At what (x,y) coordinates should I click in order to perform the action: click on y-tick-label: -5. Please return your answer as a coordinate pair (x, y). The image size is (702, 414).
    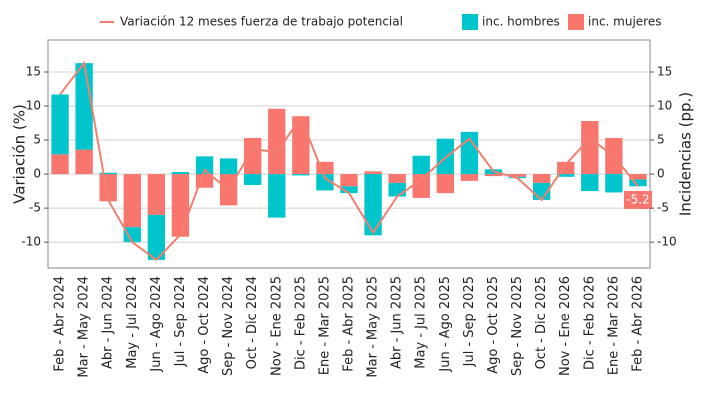
    Looking at the image, I should click on (35, 208).